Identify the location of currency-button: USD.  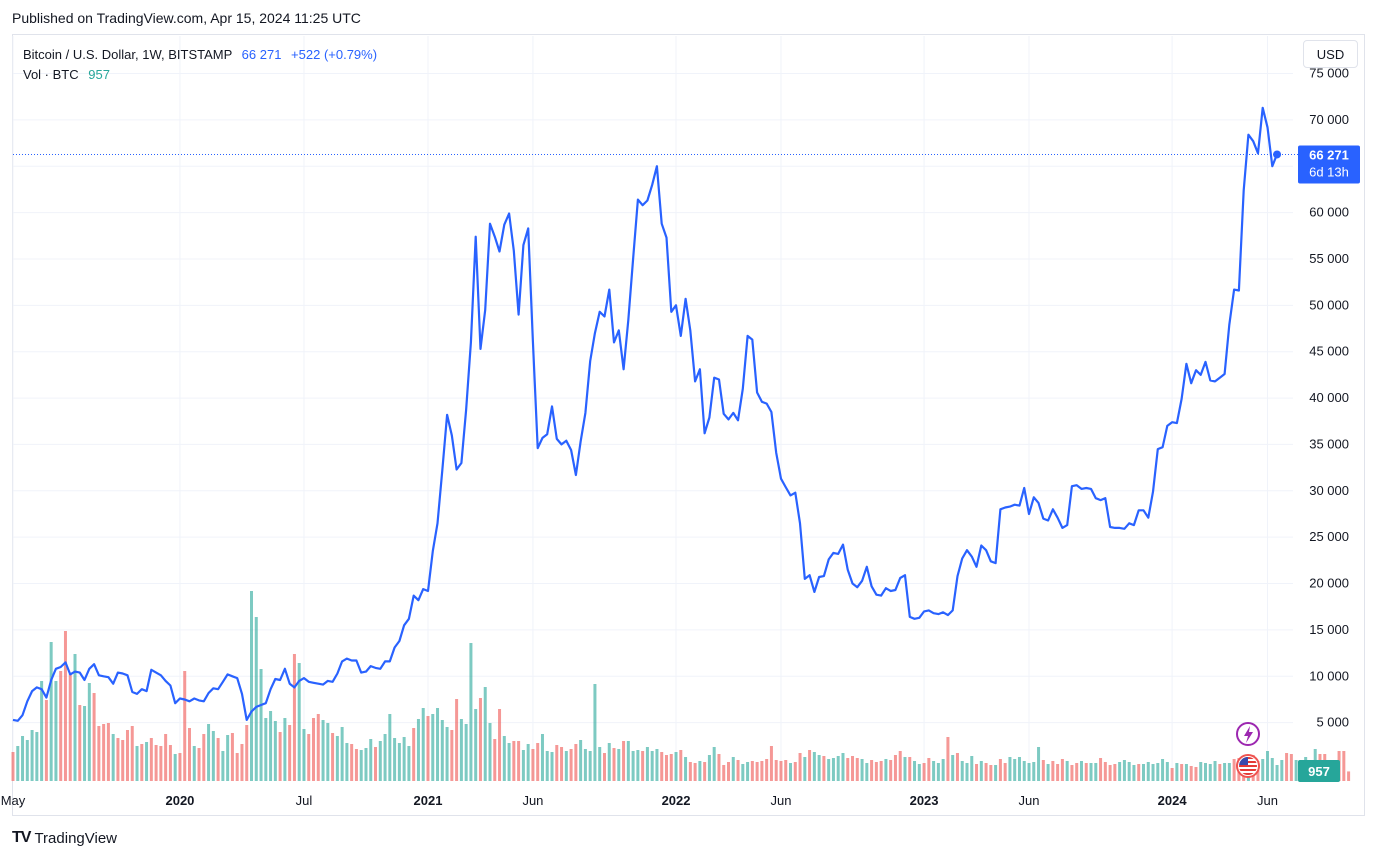
(1330, 54).